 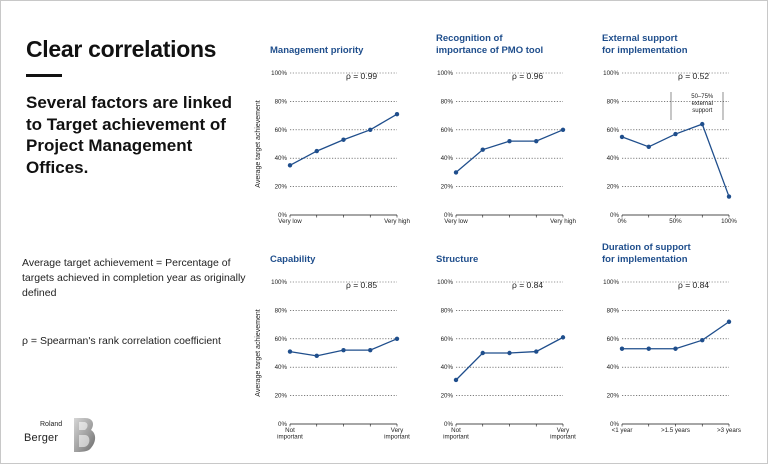 What do you see at coordinates (702, 111) in the screenshot?
I see `annotation-text: support` at bounding box center [702, 111].